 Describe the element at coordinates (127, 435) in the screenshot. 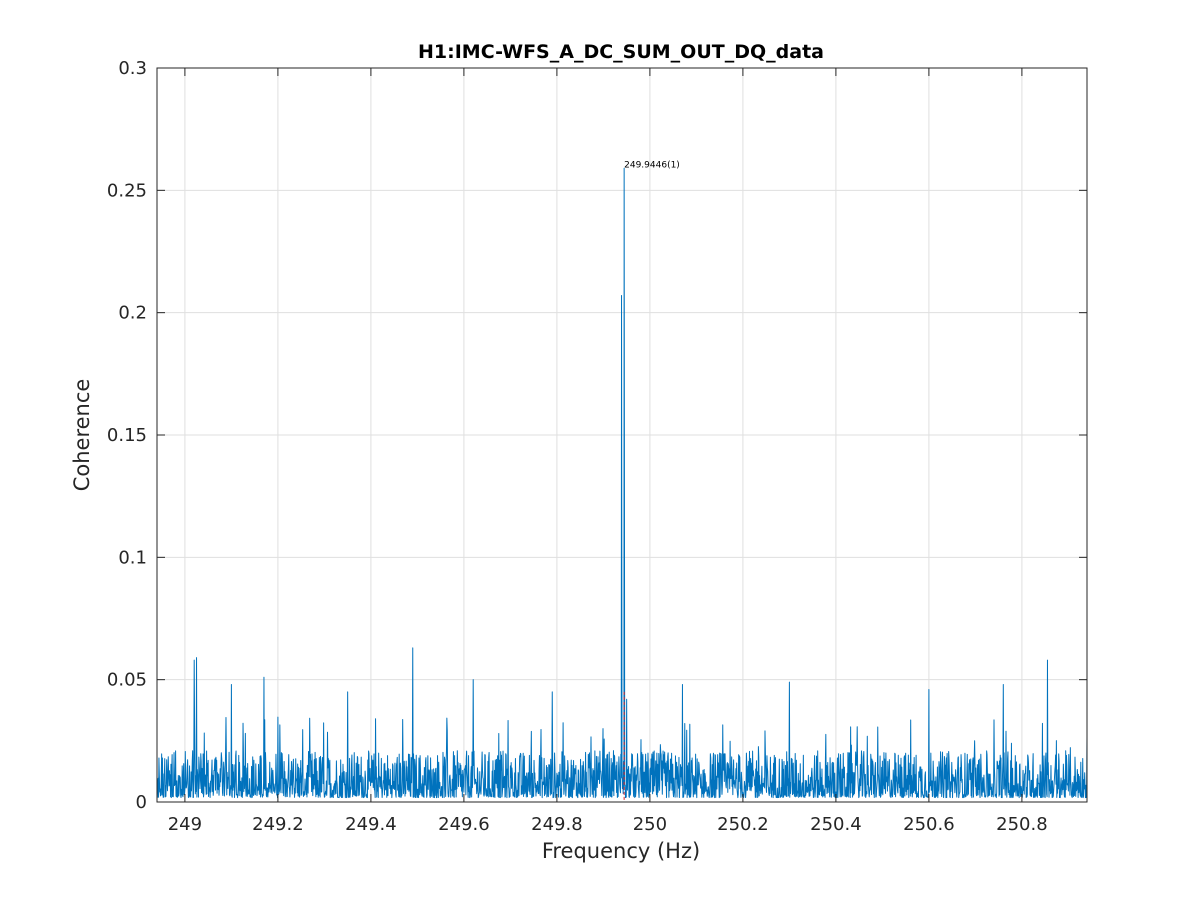

I see `y-tick-label: 0.15` at that location.